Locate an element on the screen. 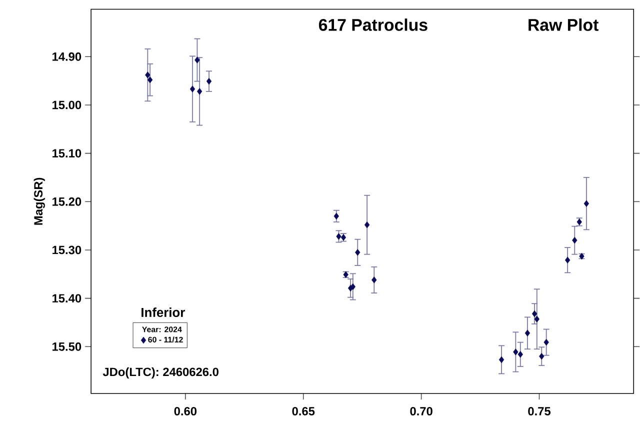  y-tick-label: 15.30 is located at coordinates (67, 250).